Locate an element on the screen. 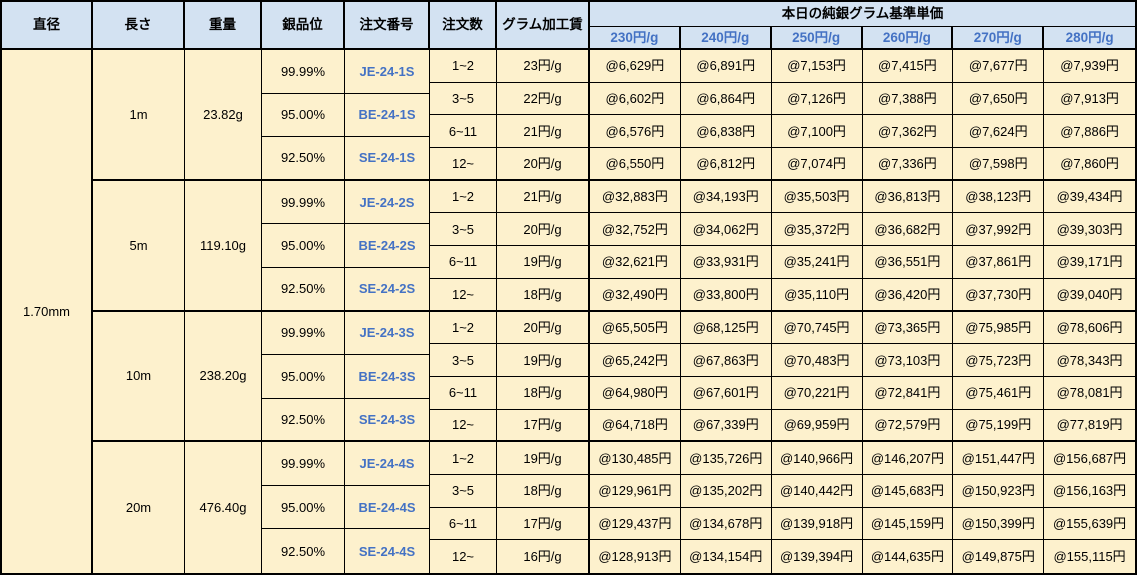 The image size is (1137, 575). col-header-price-3: 250円/g is located at coordinates (817, 38).